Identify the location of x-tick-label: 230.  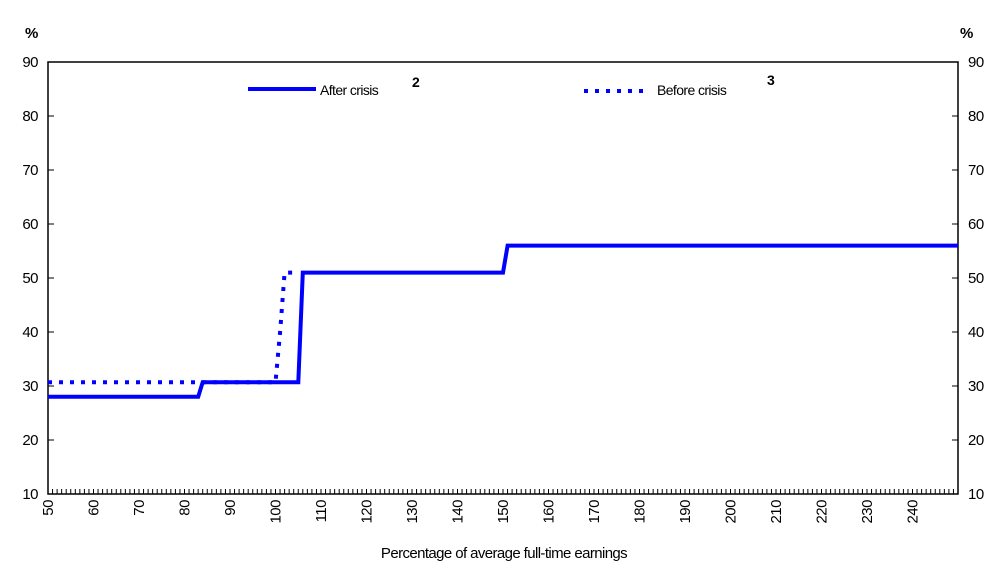
(867, 512).